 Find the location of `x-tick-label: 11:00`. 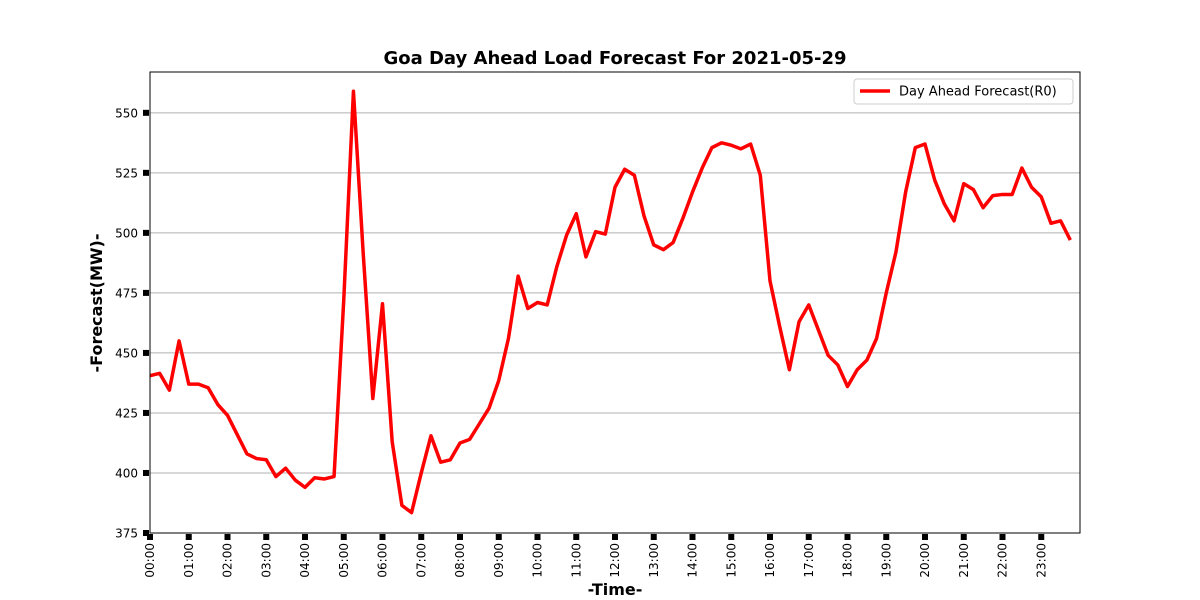

x-tick-label: 11:00 is located at coordinates (576, 560).